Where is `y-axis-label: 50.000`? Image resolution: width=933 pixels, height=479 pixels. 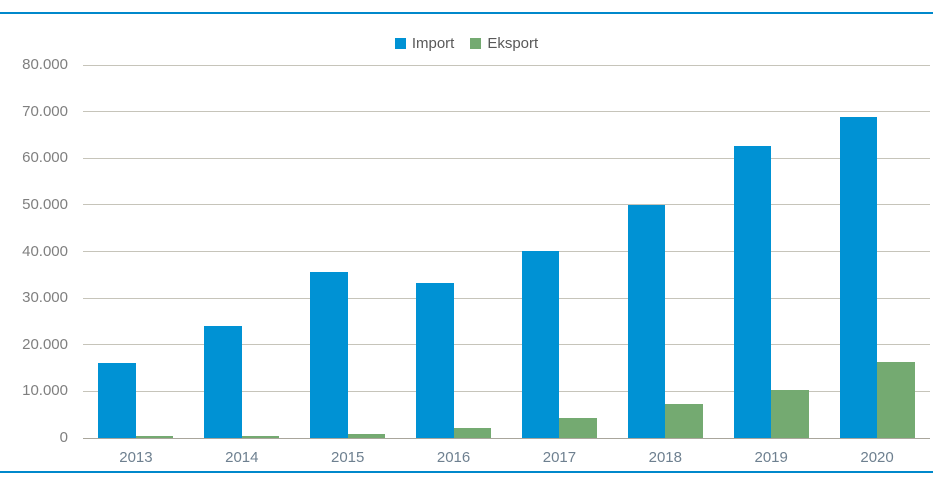
y-axis-label: 50.000 is located at coordinates (45, 204).